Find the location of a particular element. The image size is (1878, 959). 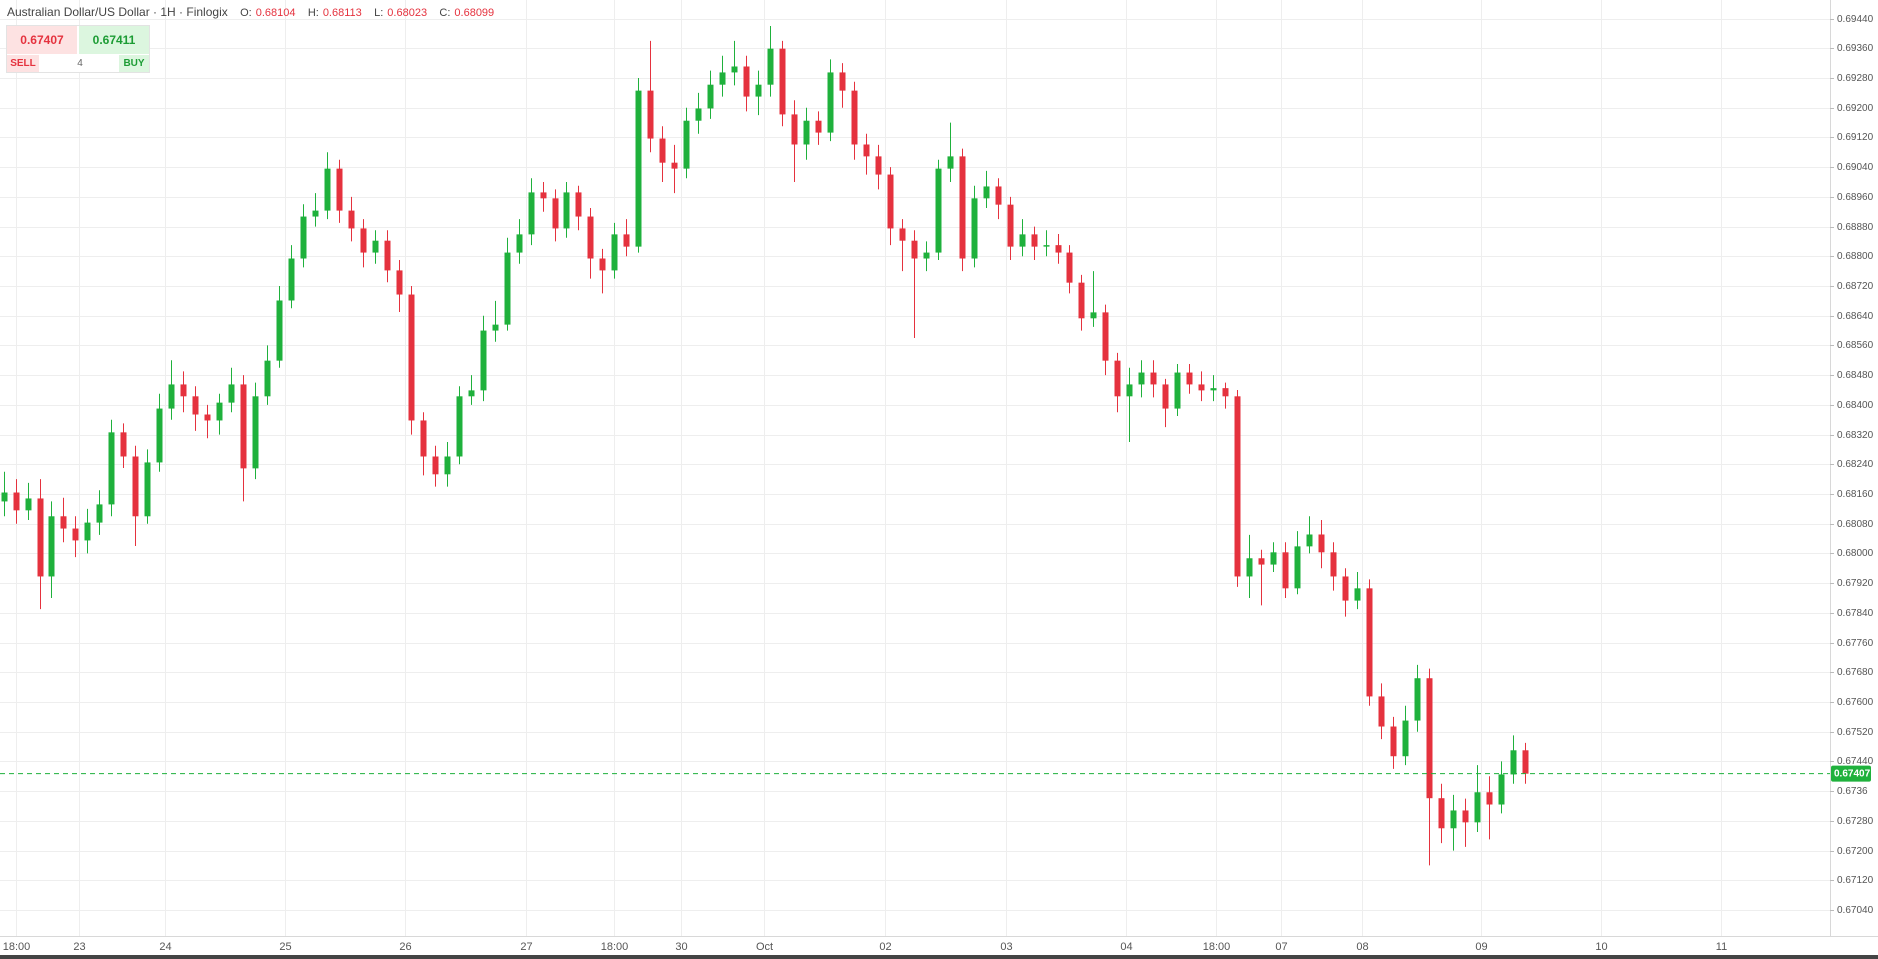

x-tick-label: 26 is located at coordinates (405, 947).